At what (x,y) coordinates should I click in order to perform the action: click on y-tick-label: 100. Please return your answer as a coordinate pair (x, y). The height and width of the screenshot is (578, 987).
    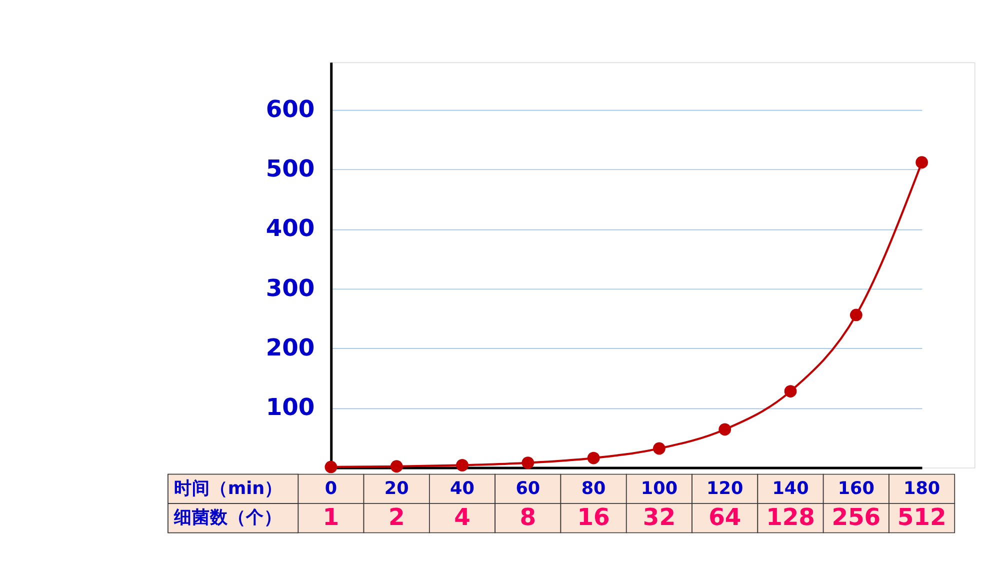
    Looking at the image, I should click on (290, 407).